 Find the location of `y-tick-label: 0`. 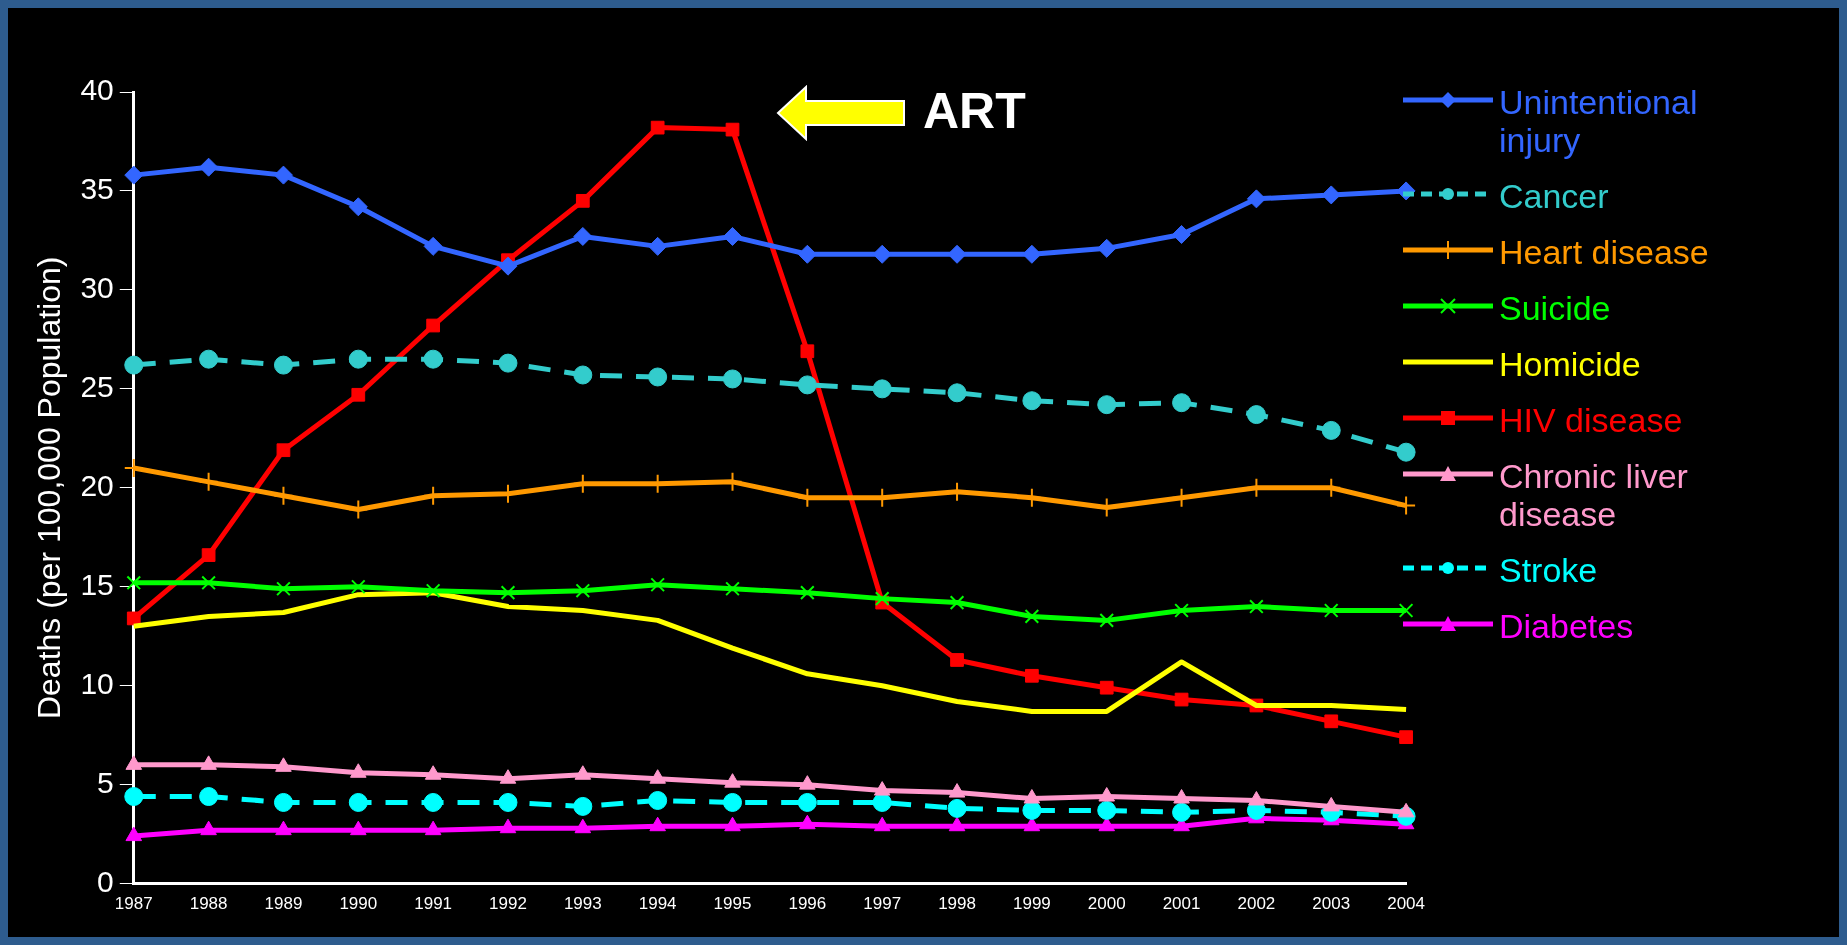

y-tick-label: 0 is located at coordinates (105, 881).